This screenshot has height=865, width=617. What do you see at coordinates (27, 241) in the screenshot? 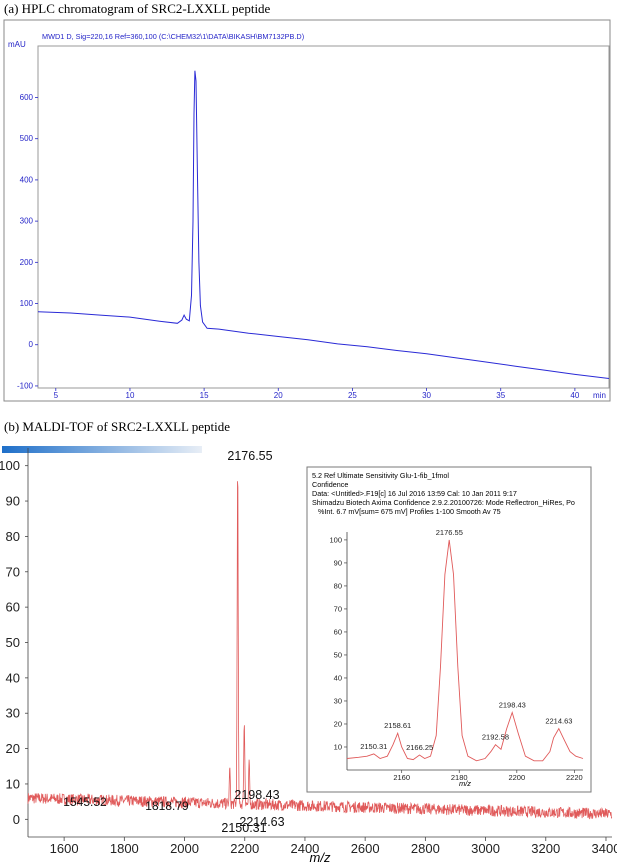
I see `hplc-y-axis: -100 0 100 200 300 400 500 600` at bounding box center [27, 241].